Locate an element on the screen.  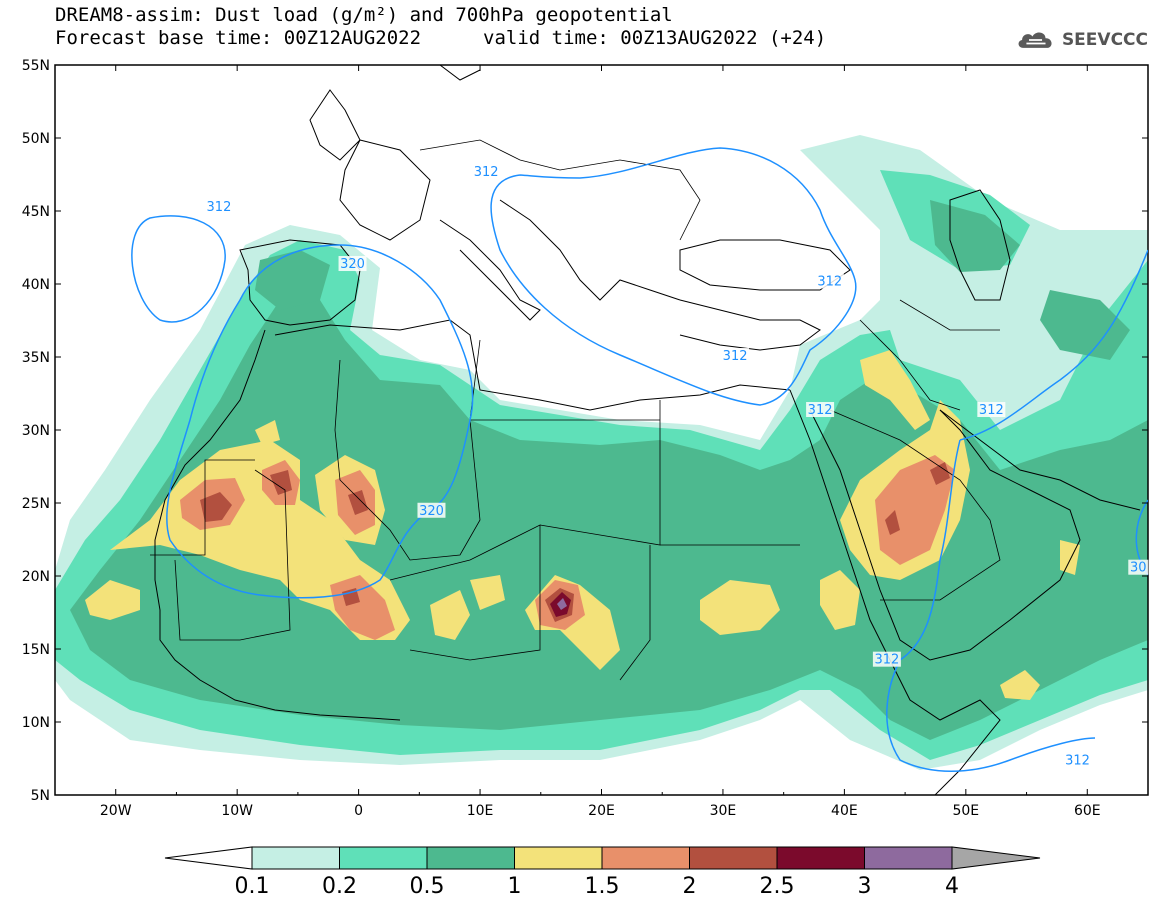
border-niger is located at coordinates (465, 592).